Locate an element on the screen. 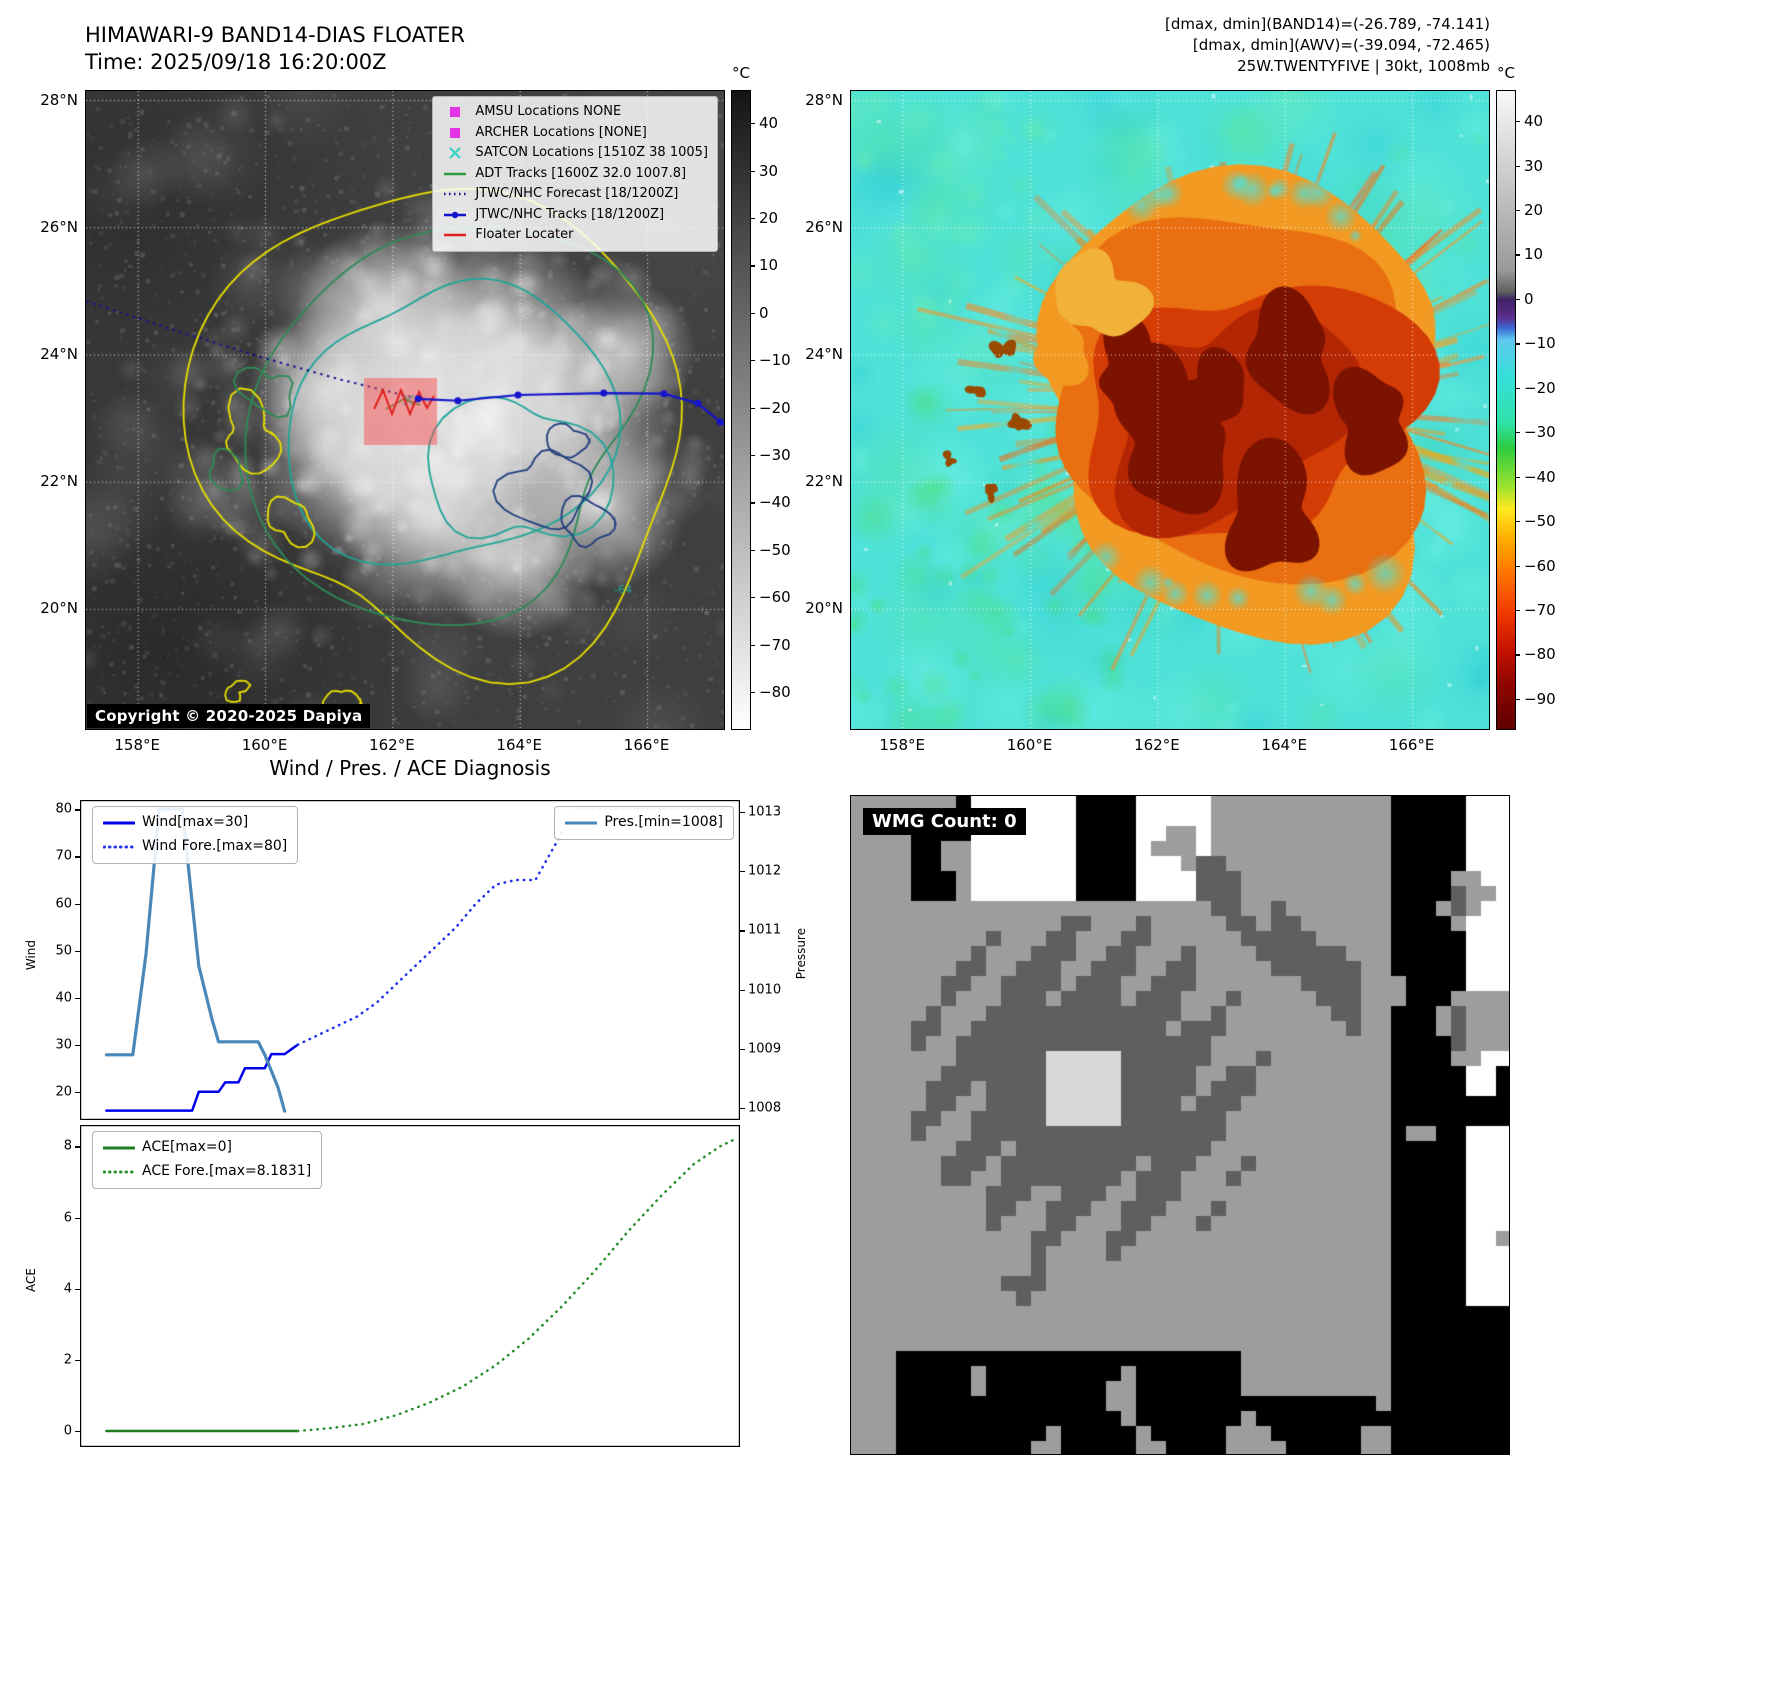 This screenshot has width=1788, height=1690. map-legend-item: AMSU Locations NONE is located at coordinates (575, 112).